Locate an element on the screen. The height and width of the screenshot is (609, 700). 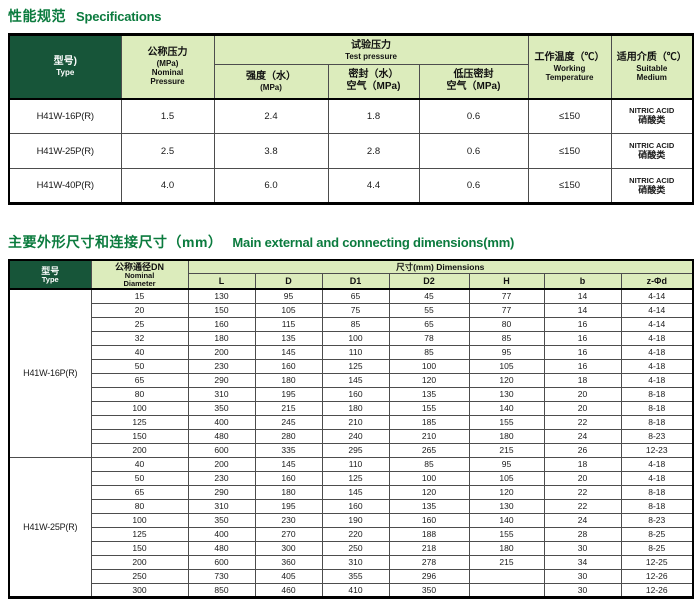
zOd-cell: 8-18 is located at coordinates (657, 506).